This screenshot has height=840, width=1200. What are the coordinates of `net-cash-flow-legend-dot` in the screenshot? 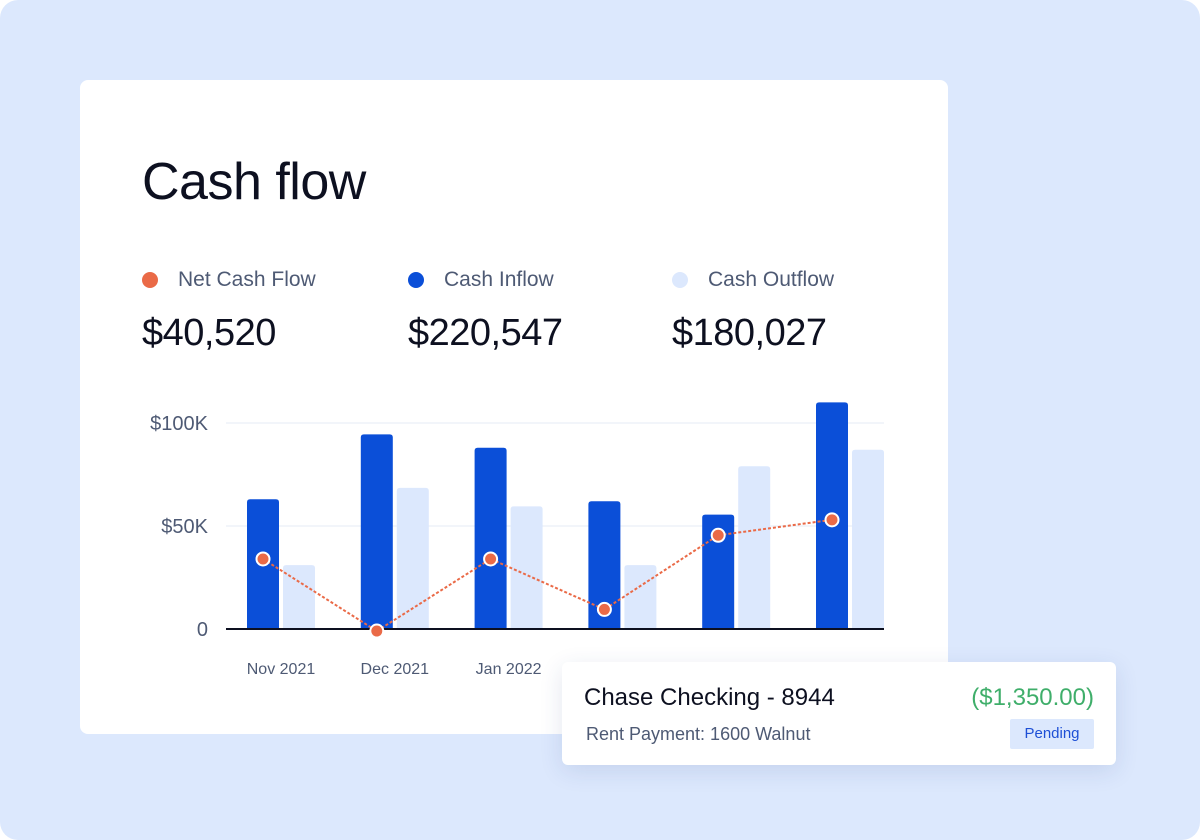 It's located at (150, 280).